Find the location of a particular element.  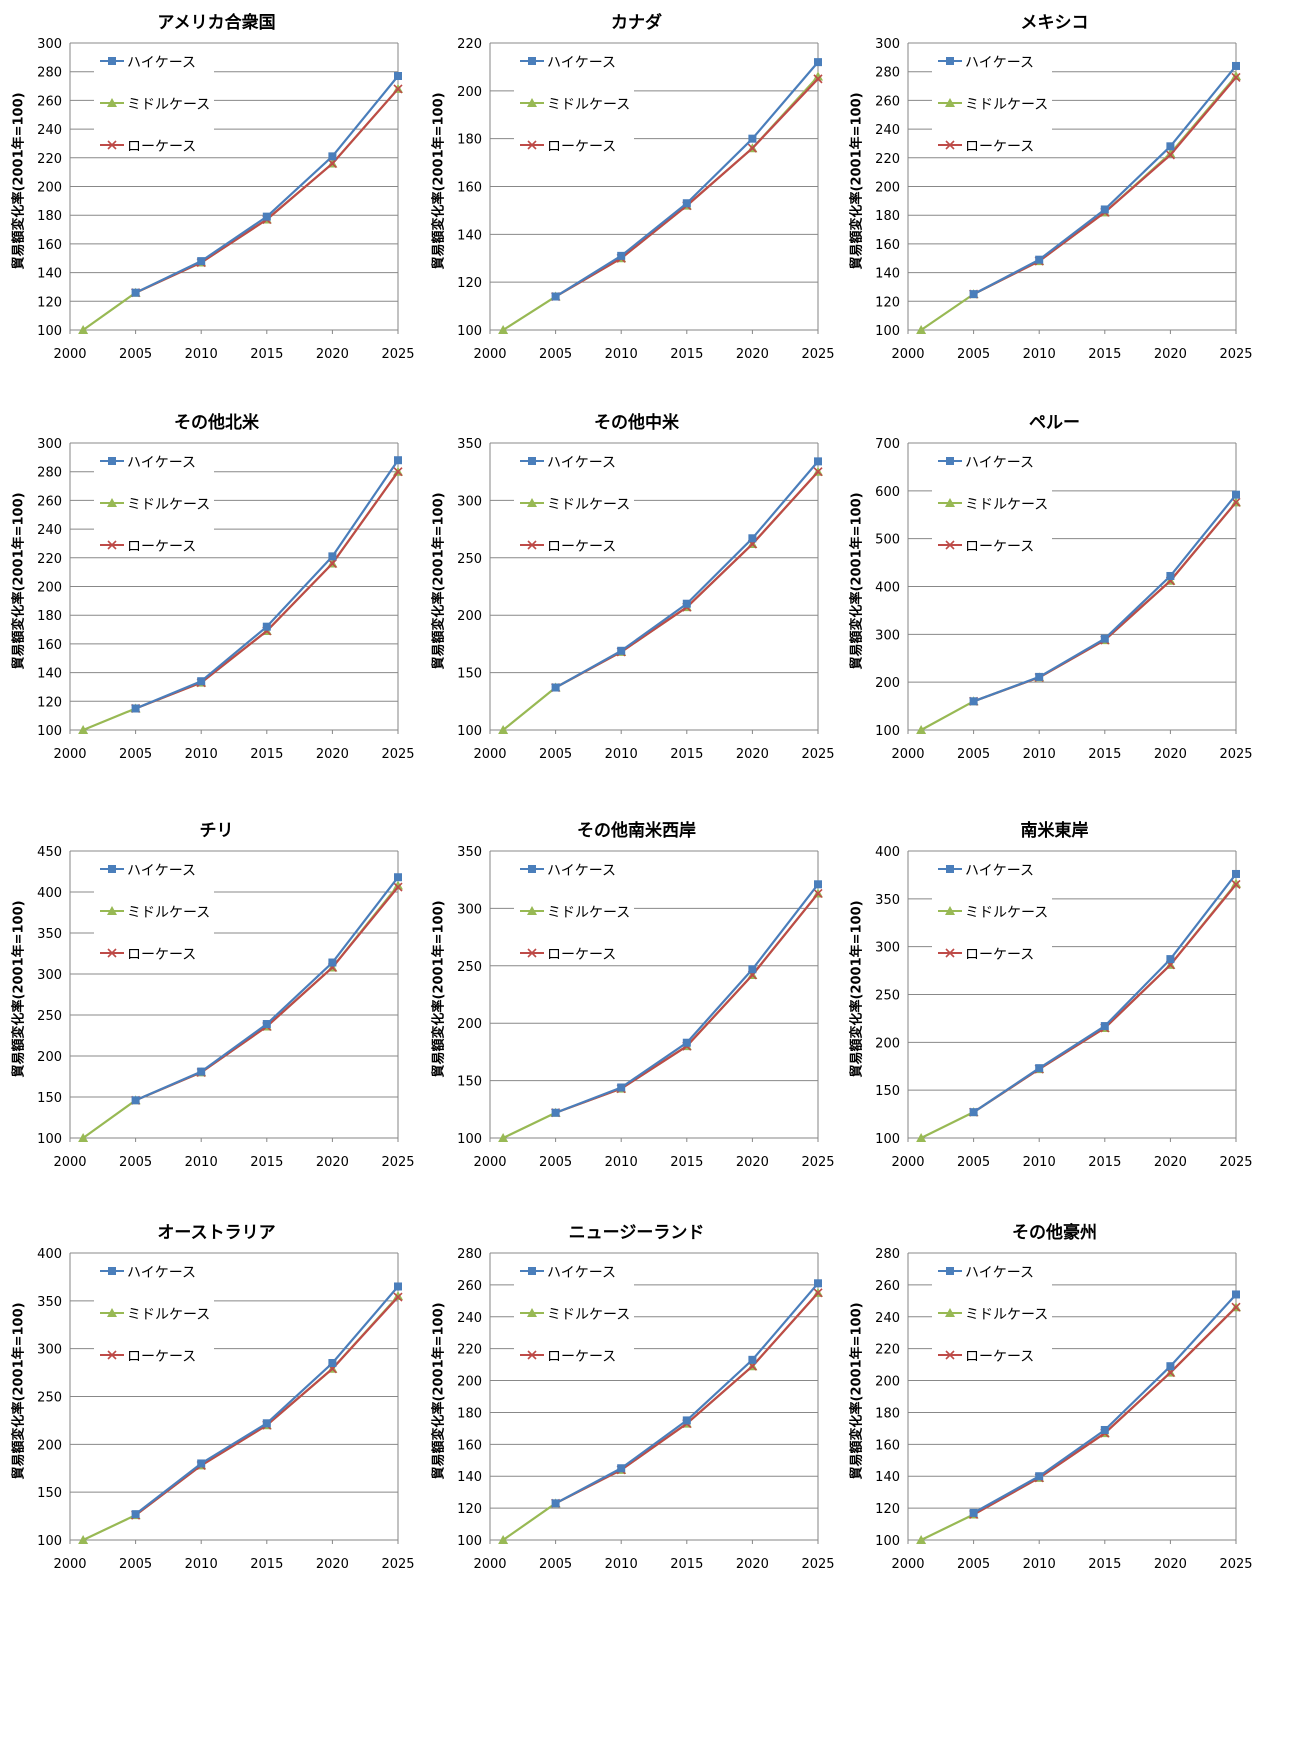

y-tick-label: 240 is located at coordinates (49, 130).